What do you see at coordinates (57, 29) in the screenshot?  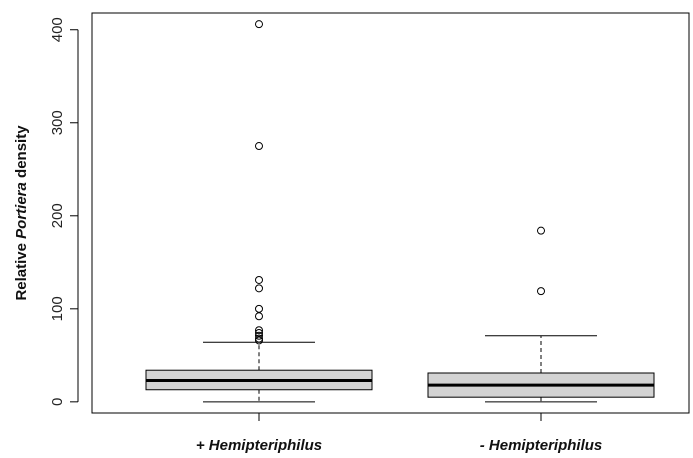 I see `y-tick-label: 400` at bounding box center [57, 29].